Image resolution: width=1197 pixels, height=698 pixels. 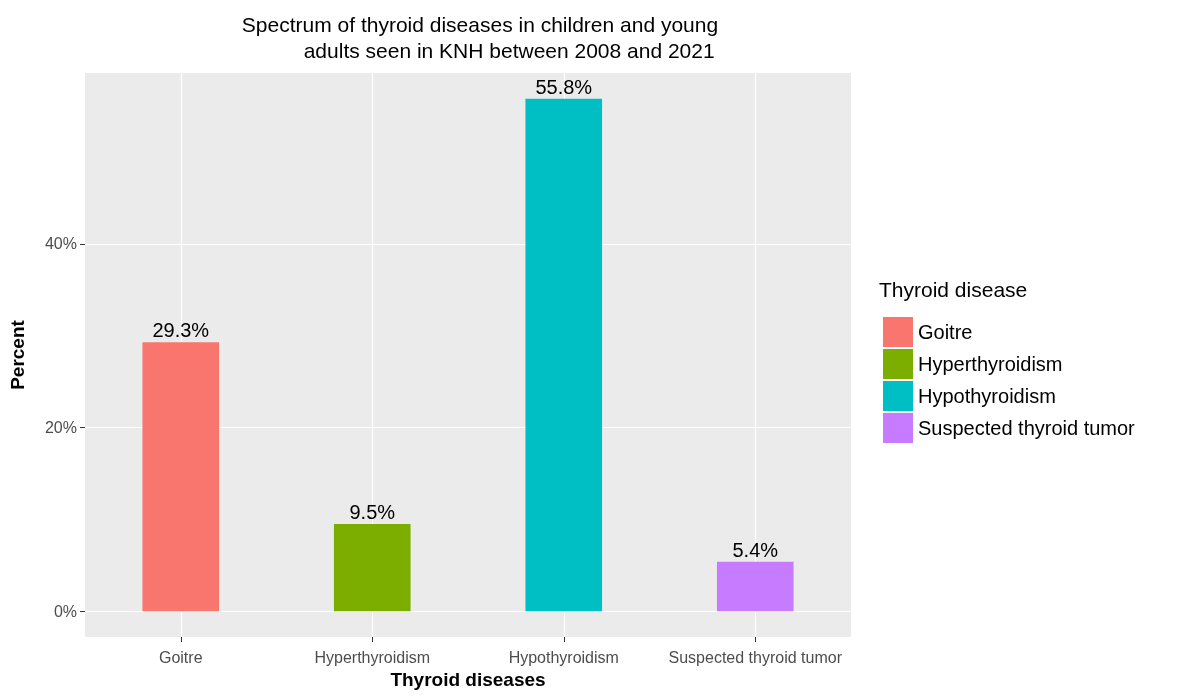 What do you see at coordinates (60, 428) in the screenshot?
I see `y-tick-label: 20%` at bounding box center [60, 428].